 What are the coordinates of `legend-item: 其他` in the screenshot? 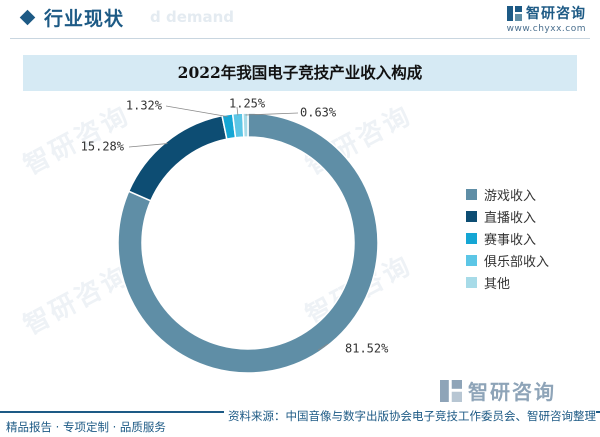 It's located at (507, 282).